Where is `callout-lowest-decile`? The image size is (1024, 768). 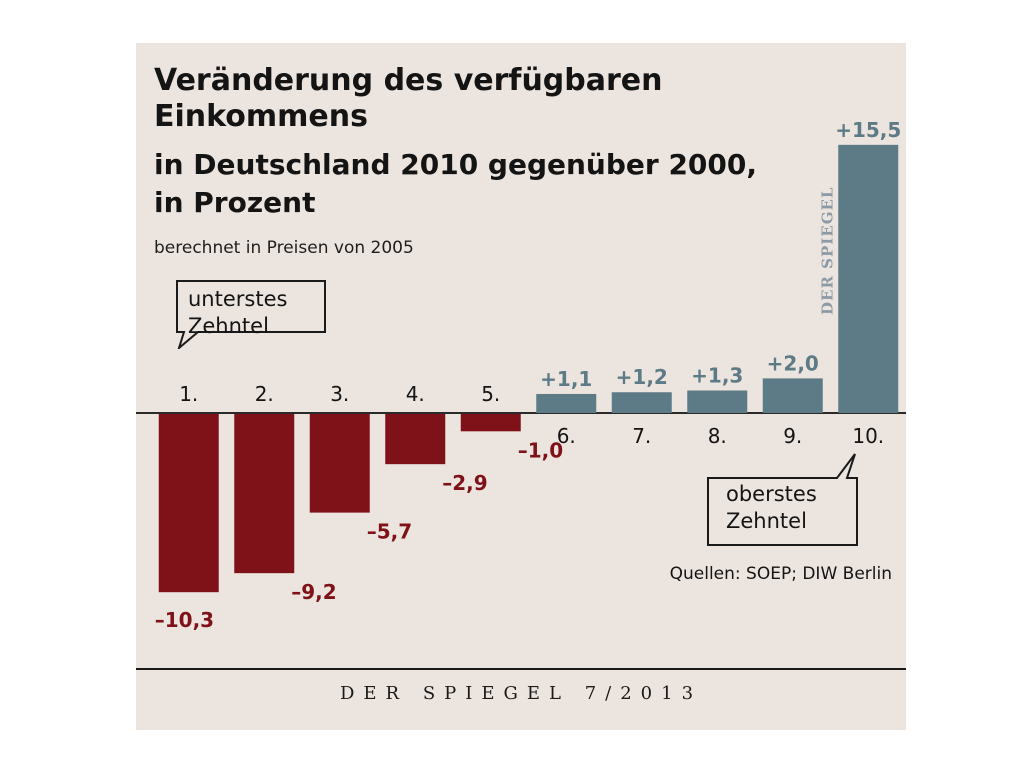 callout-lowest-decile is located at coordinates (251, 314).